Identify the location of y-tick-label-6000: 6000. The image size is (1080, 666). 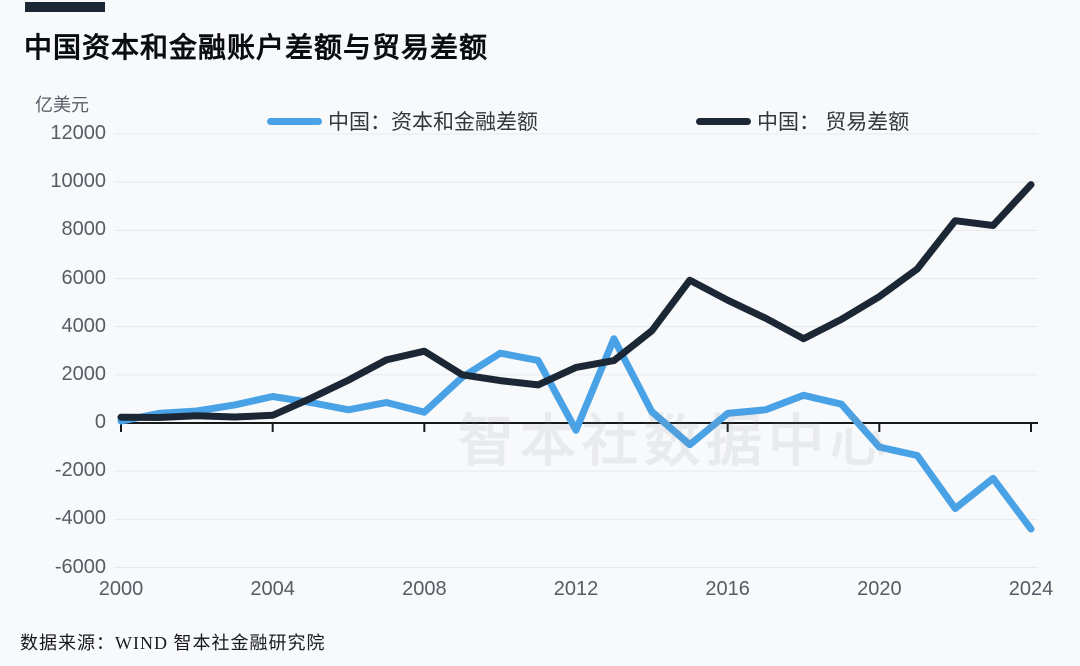
(84, 277).